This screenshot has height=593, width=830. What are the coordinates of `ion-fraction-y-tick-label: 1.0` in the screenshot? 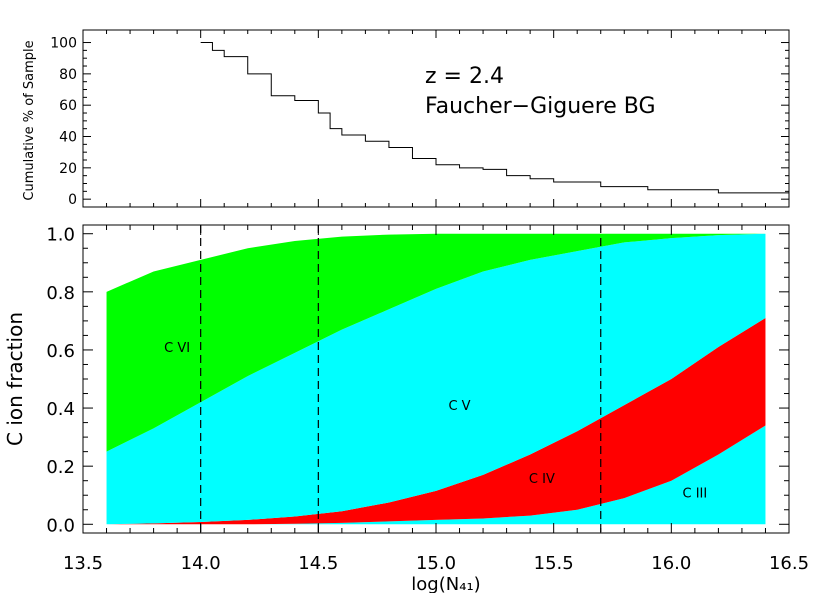 It's located at (60, 235).